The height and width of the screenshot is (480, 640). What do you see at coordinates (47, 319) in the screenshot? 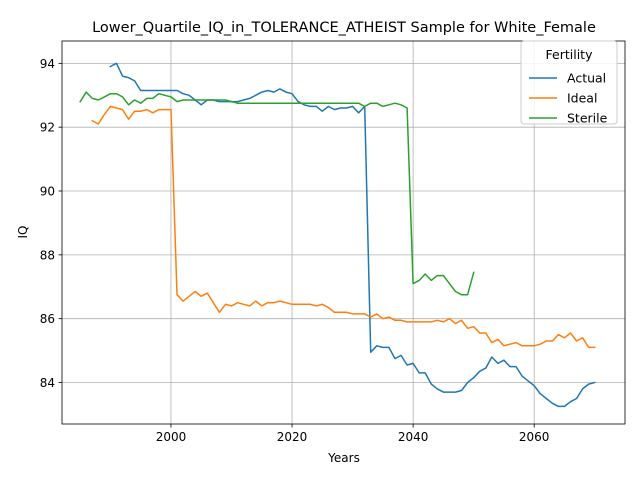
I see `y-tick-label: 86` at bounding box center [47, 319].